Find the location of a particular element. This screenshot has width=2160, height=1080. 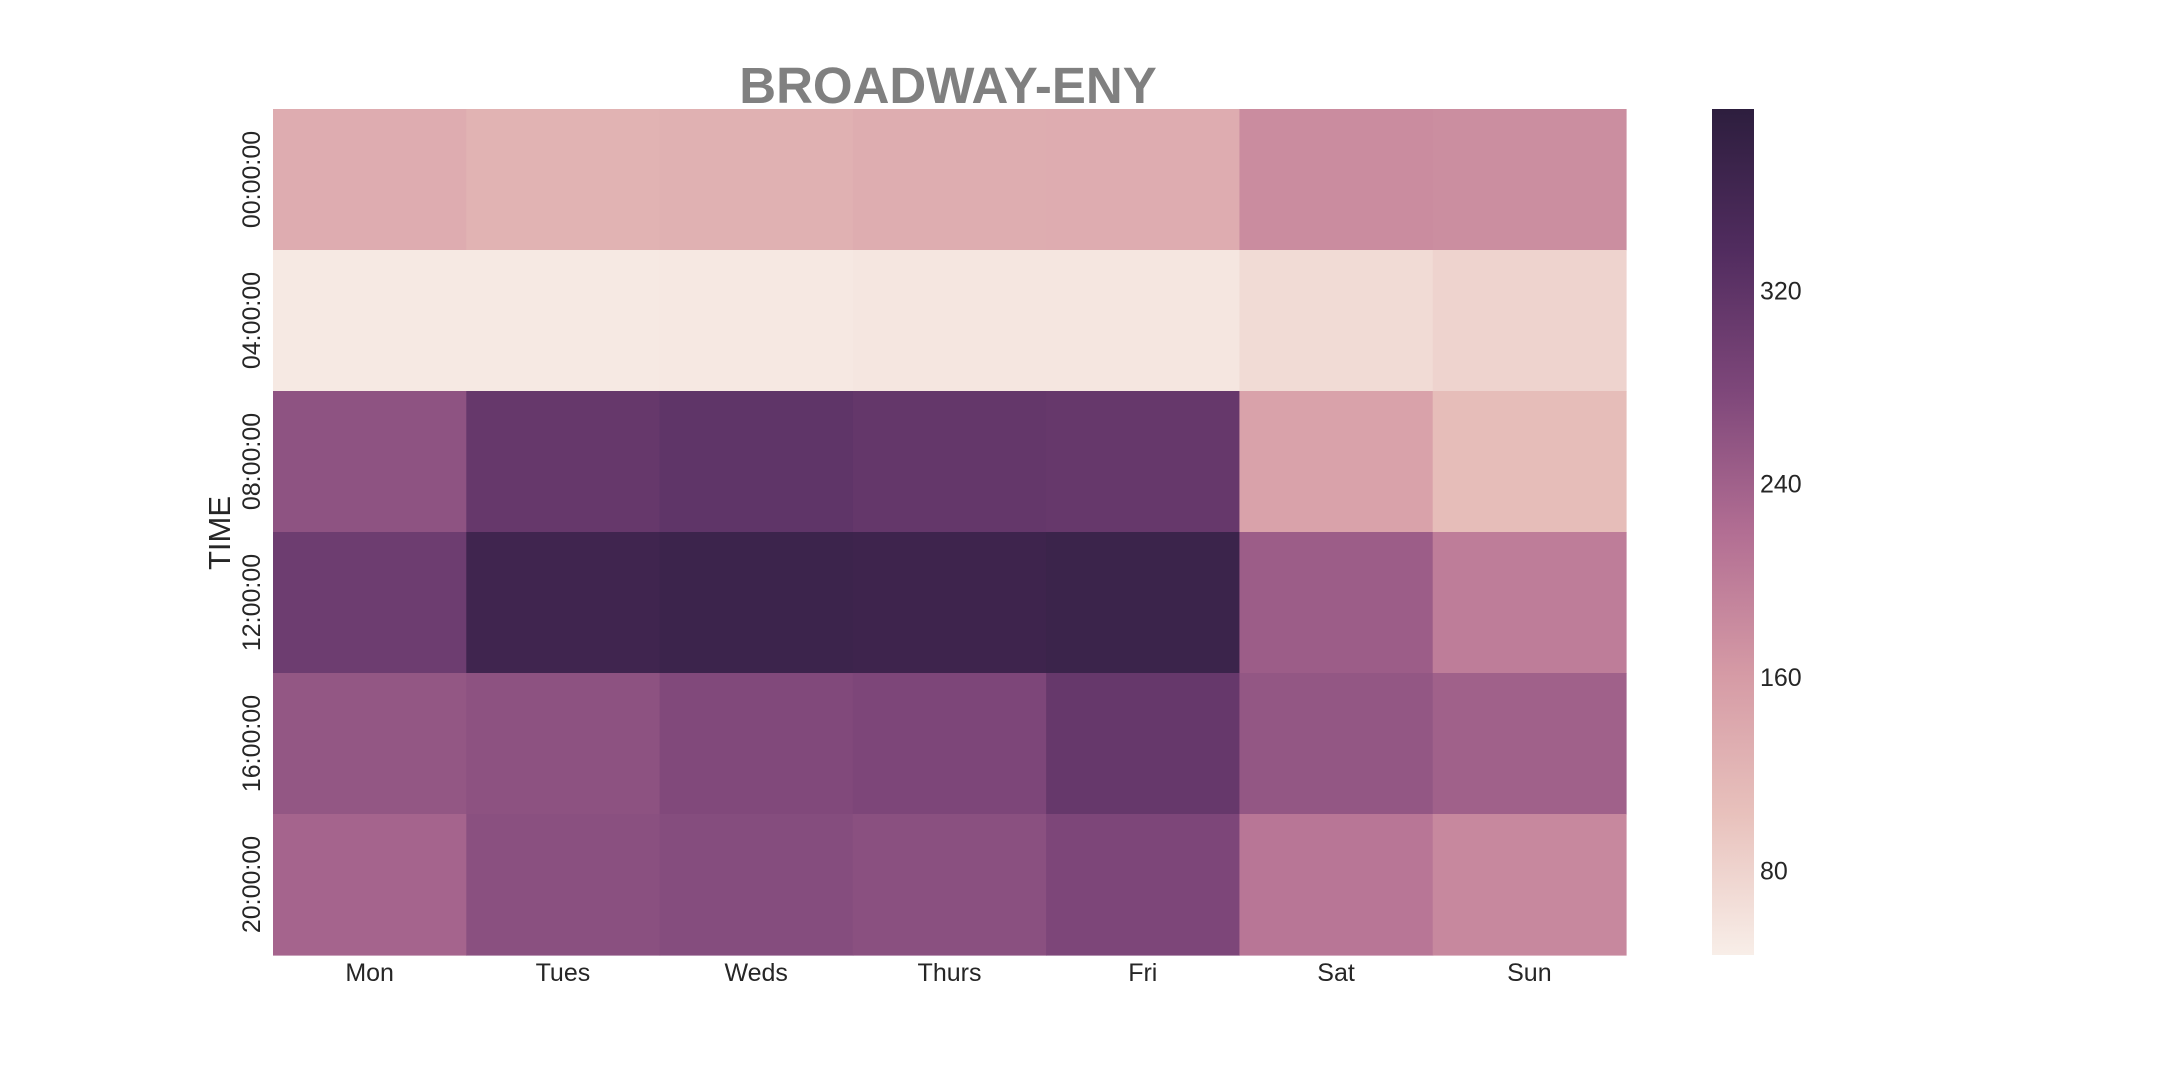

y-tick-label: 08:00:00 is located at coordinates (252, 461).